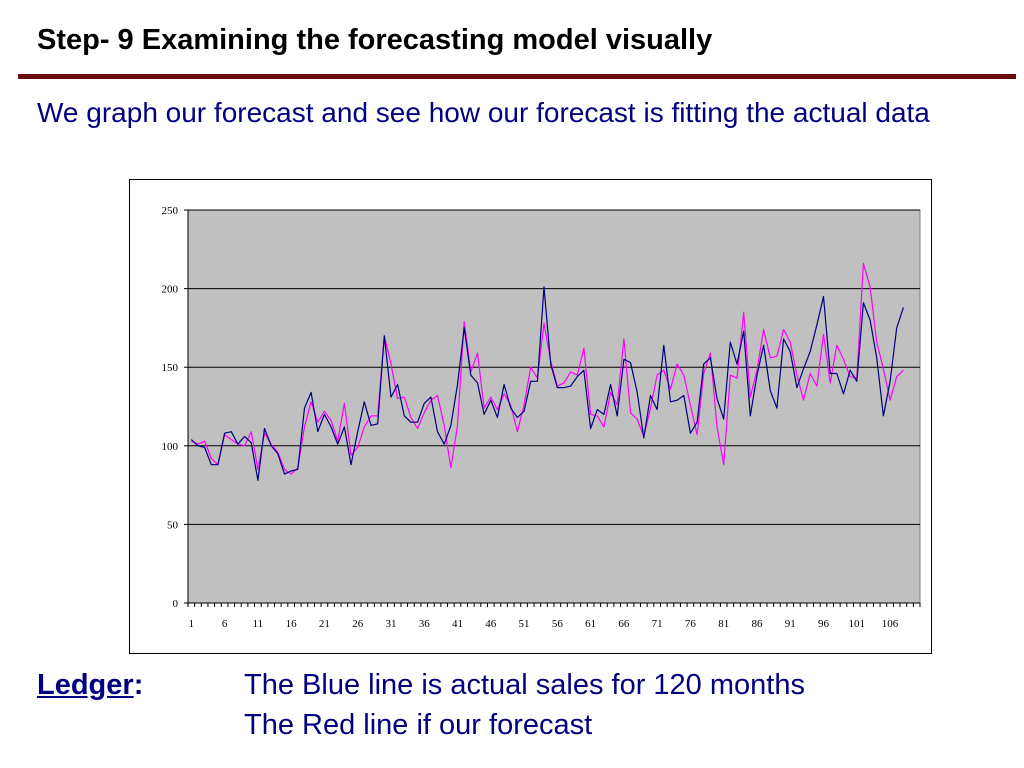  What do you see at coordinates (390, 624) in the screenshot?
I see `x-tick-label: 31` at bounding box center [390, 624].